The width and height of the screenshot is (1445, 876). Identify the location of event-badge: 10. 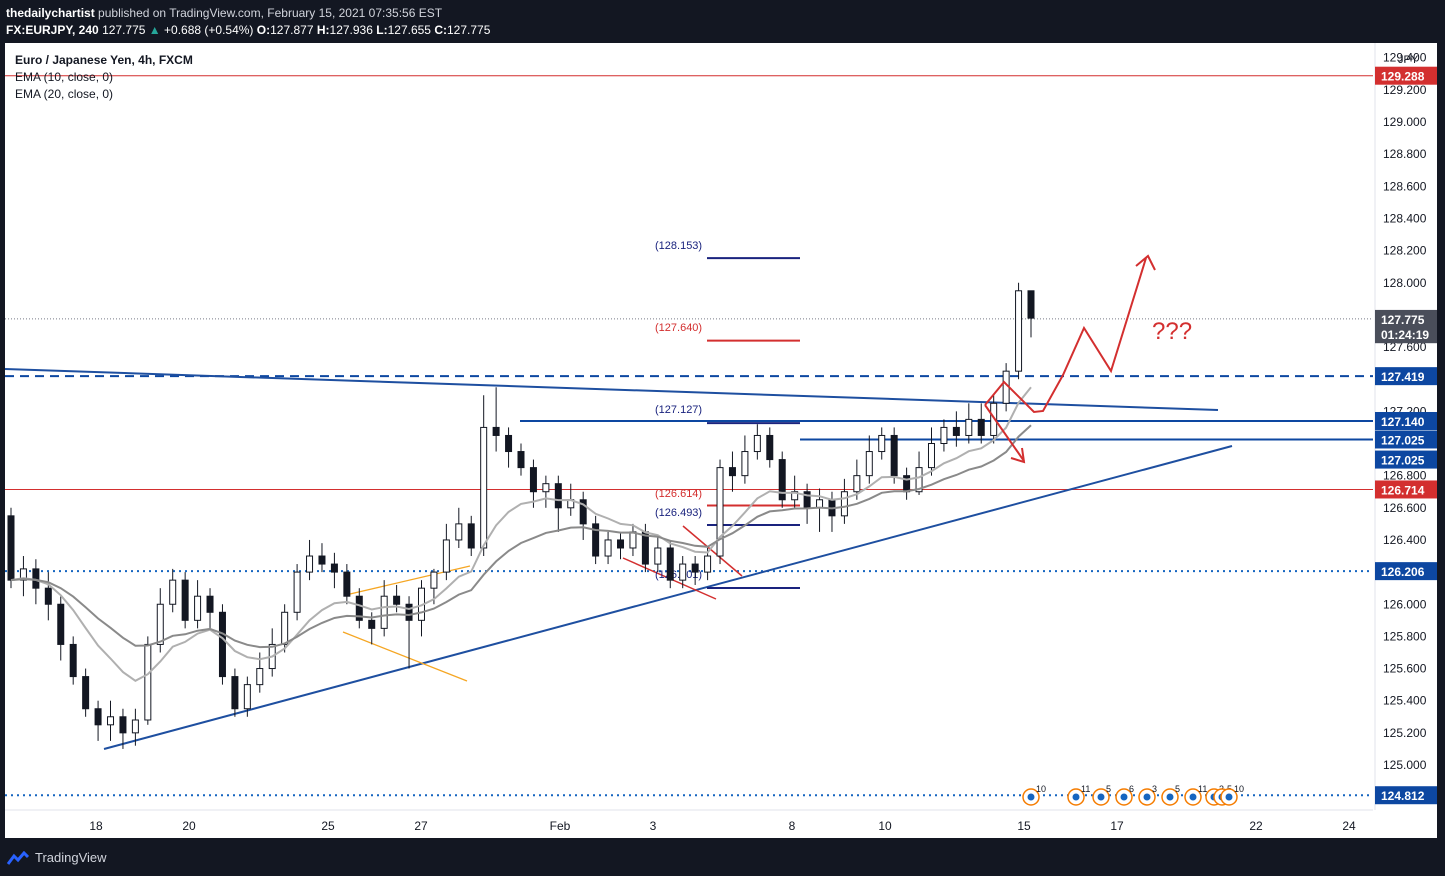
(1232, 795).